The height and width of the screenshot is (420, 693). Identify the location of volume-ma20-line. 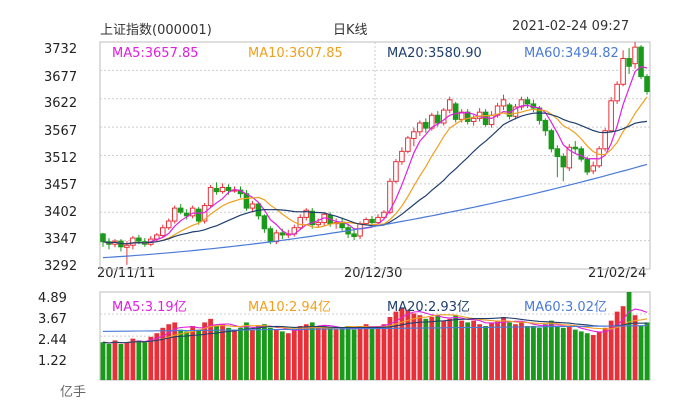
(375, 330).